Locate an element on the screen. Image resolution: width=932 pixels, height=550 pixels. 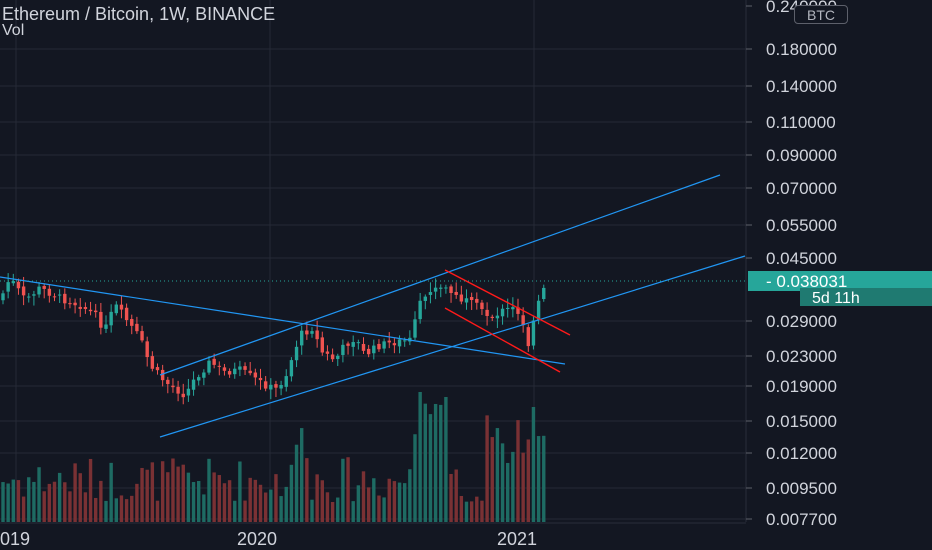
time-axis-label: 2020 is located at coordinates (257, 539).